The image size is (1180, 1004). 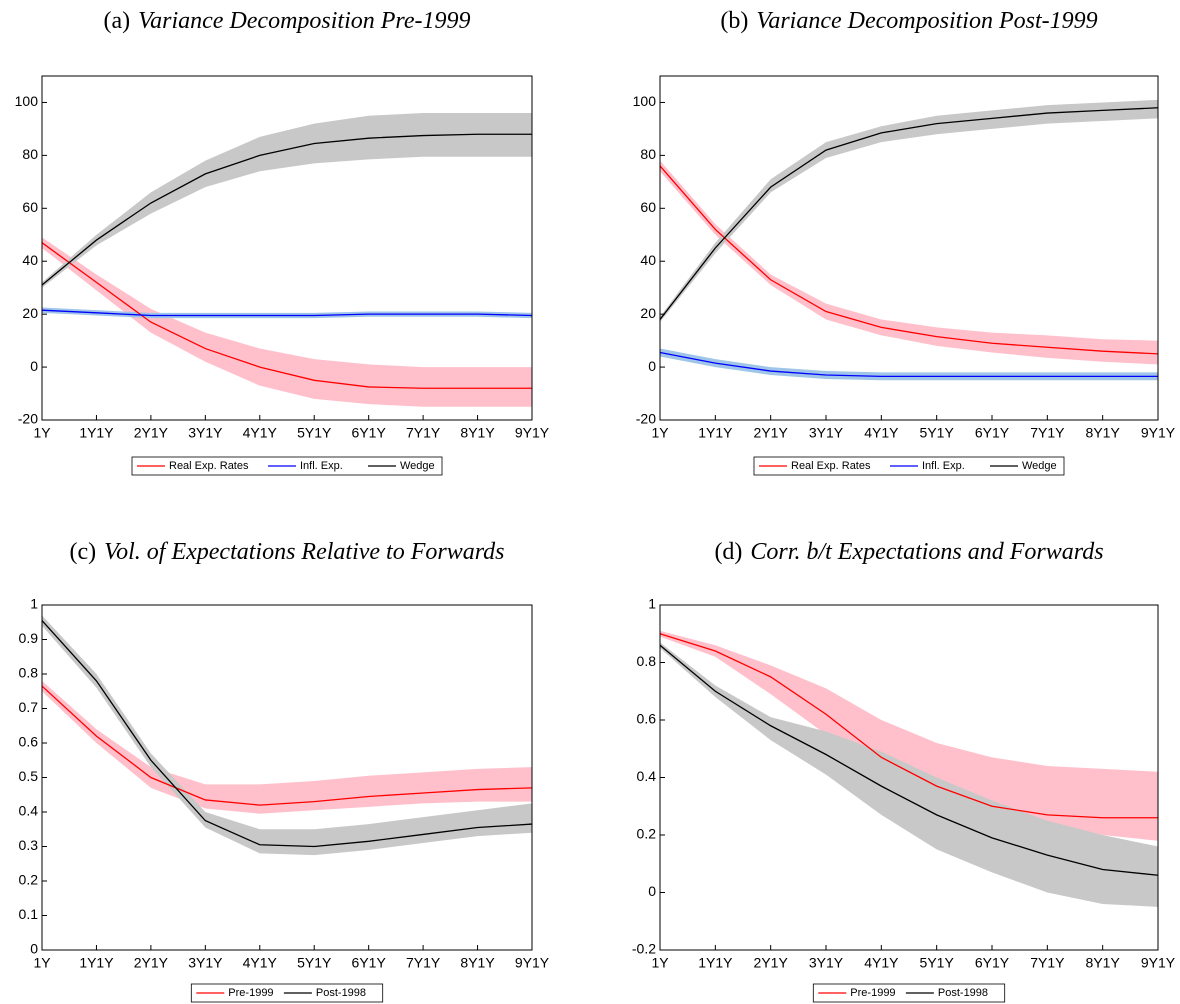 I want to click on title-text: Corr. b/t Expectations and Forwards, so click(x=926, y=552).